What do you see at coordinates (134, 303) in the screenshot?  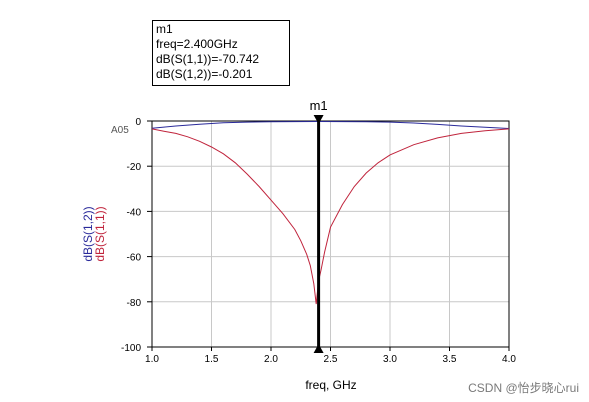 I see `y-tick-label: -80` at bounding box center [134, 303].